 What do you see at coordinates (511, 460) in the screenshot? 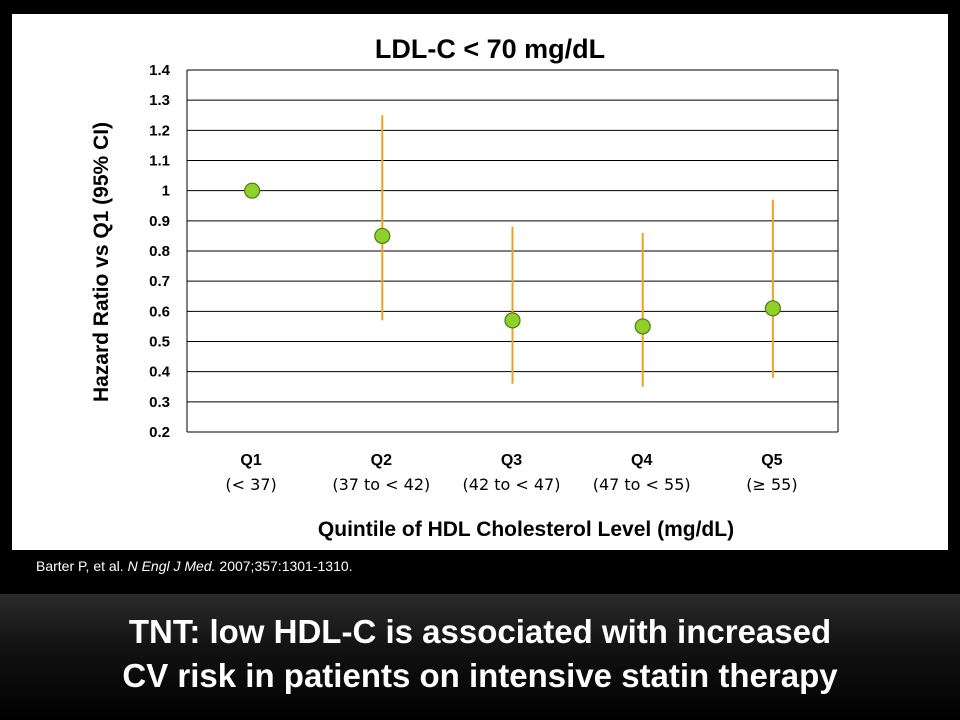
I see `x-tick-label: Q3` at bounding box center [511, 460].